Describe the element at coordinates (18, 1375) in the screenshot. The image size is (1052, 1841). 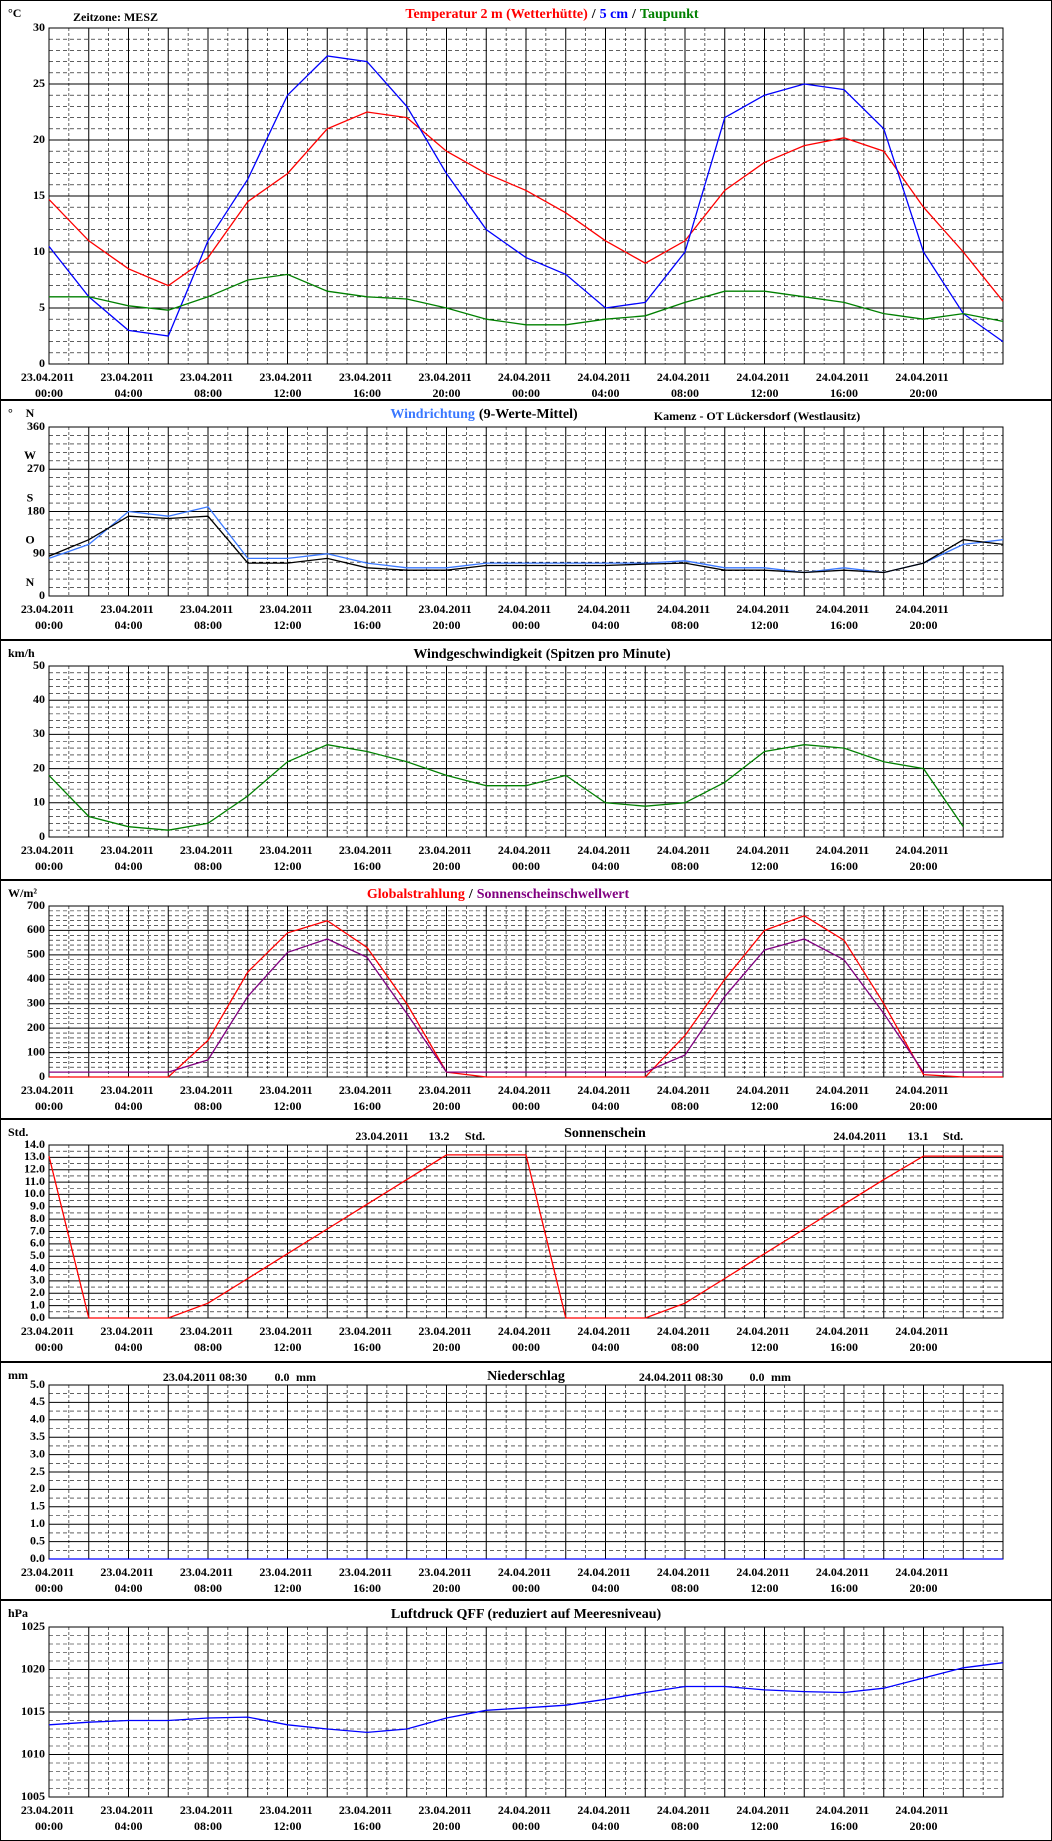
I see `unit-label: mm` at that location.